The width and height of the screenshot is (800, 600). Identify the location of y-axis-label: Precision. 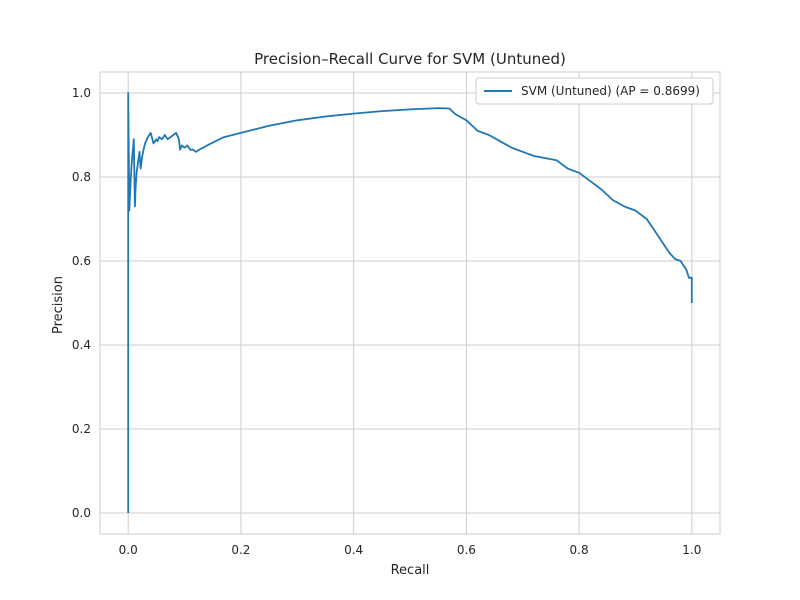
(58, 305).